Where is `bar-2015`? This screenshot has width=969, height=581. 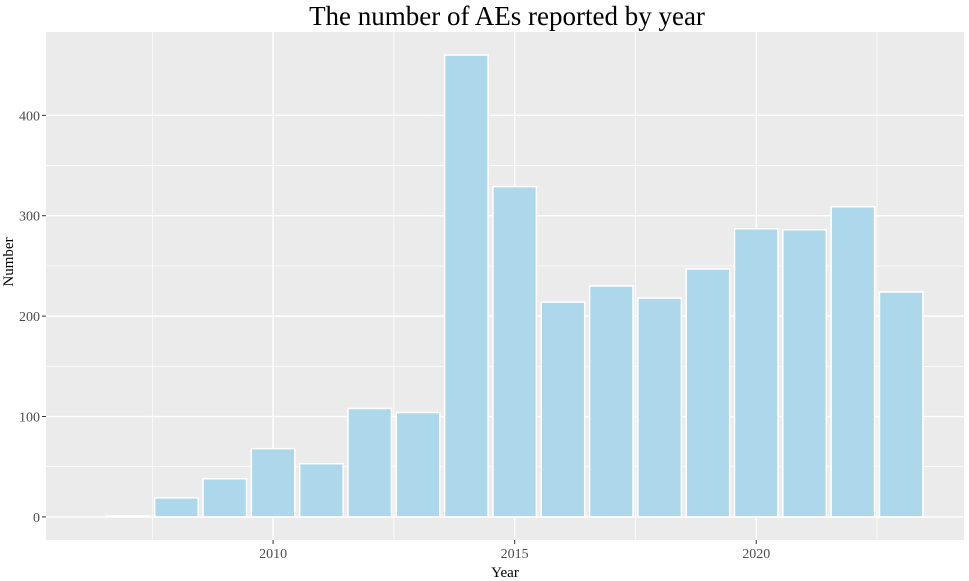
bar-2015 is located at coordinates (515, 351).